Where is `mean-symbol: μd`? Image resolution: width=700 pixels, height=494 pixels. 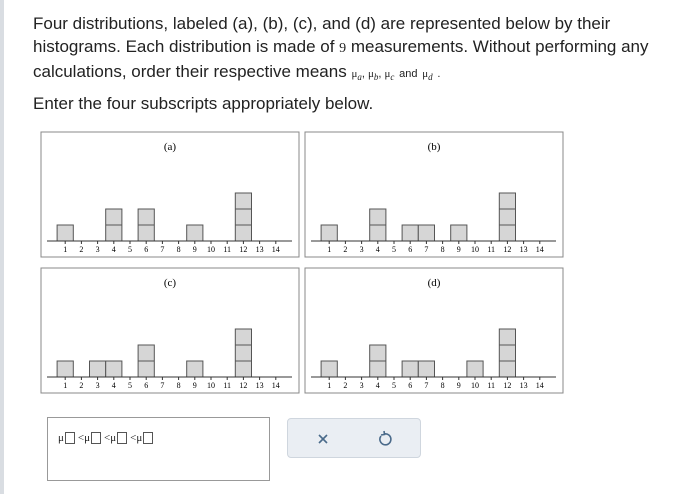 mean-symbol: μd is located at coordinates (427, 75).